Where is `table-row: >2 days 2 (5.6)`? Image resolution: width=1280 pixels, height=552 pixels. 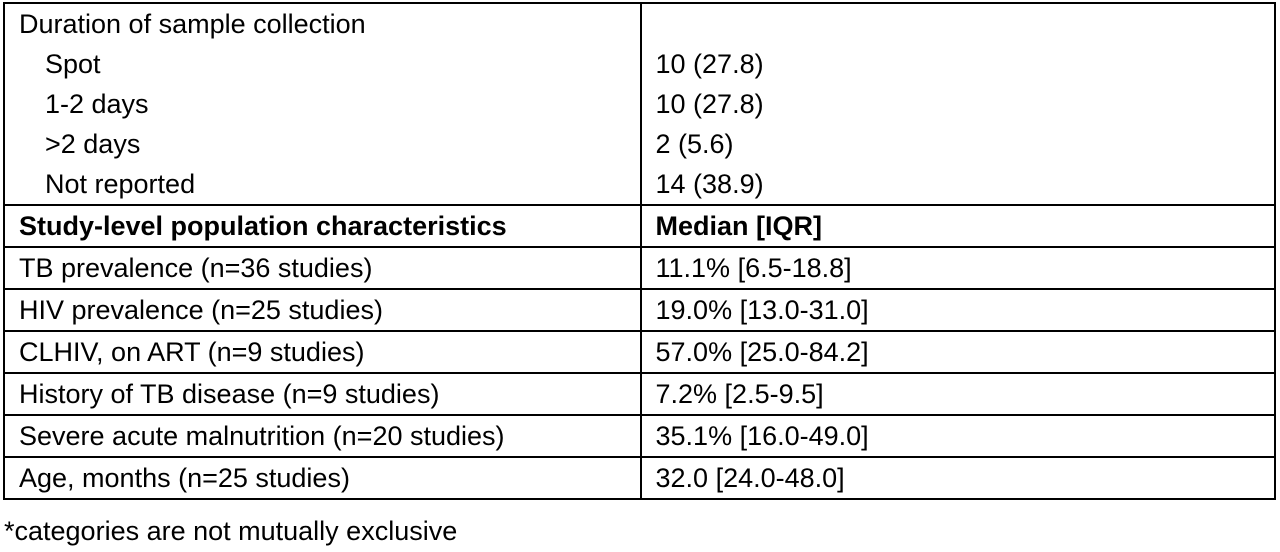 table-row: >2 days 2 (5.6) is located at coordinates (640, 144).